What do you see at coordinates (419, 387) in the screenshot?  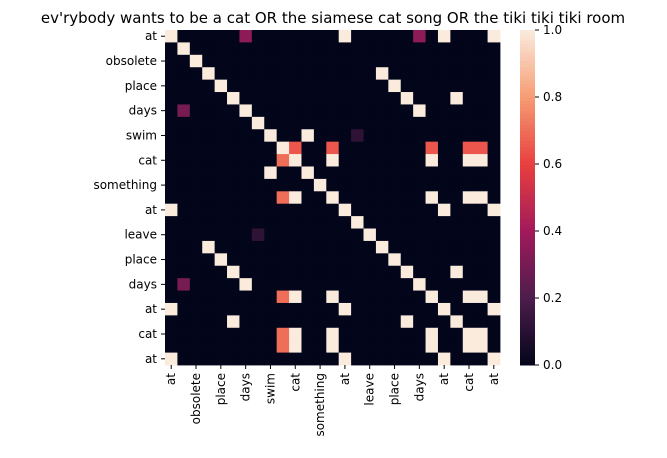 I see `x-tick-label: days` at bounding box center [419, 387].